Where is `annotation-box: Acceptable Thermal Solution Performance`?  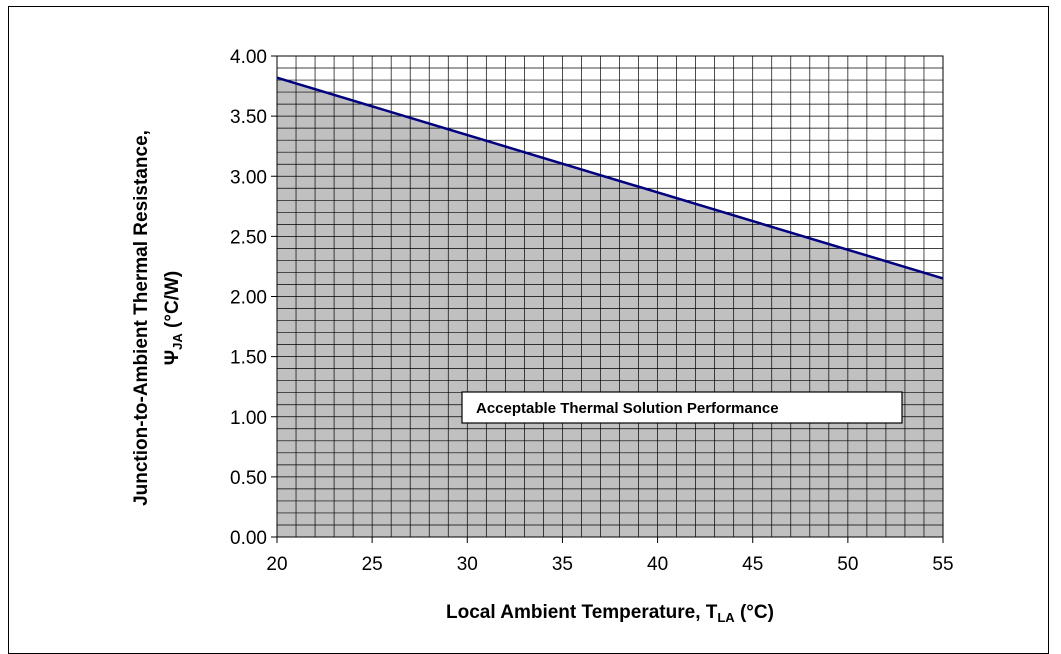 annotation-box: Acceptable Thermal Solution Performance is located at coordinates (682, 407).